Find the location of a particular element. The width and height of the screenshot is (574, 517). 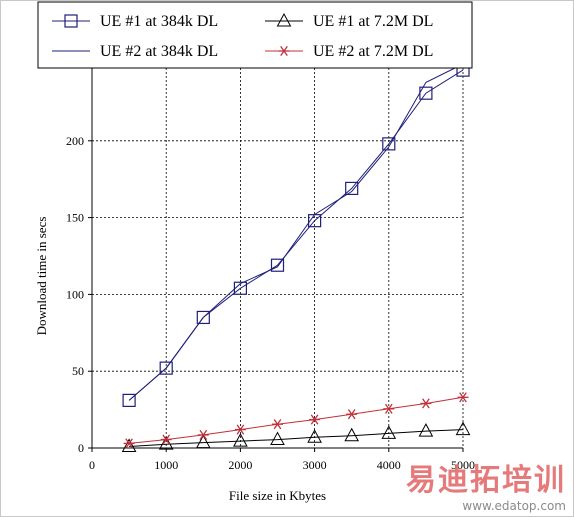

legend-item-1: UE #1 at 384k DL is located at coordinates (135, 21).